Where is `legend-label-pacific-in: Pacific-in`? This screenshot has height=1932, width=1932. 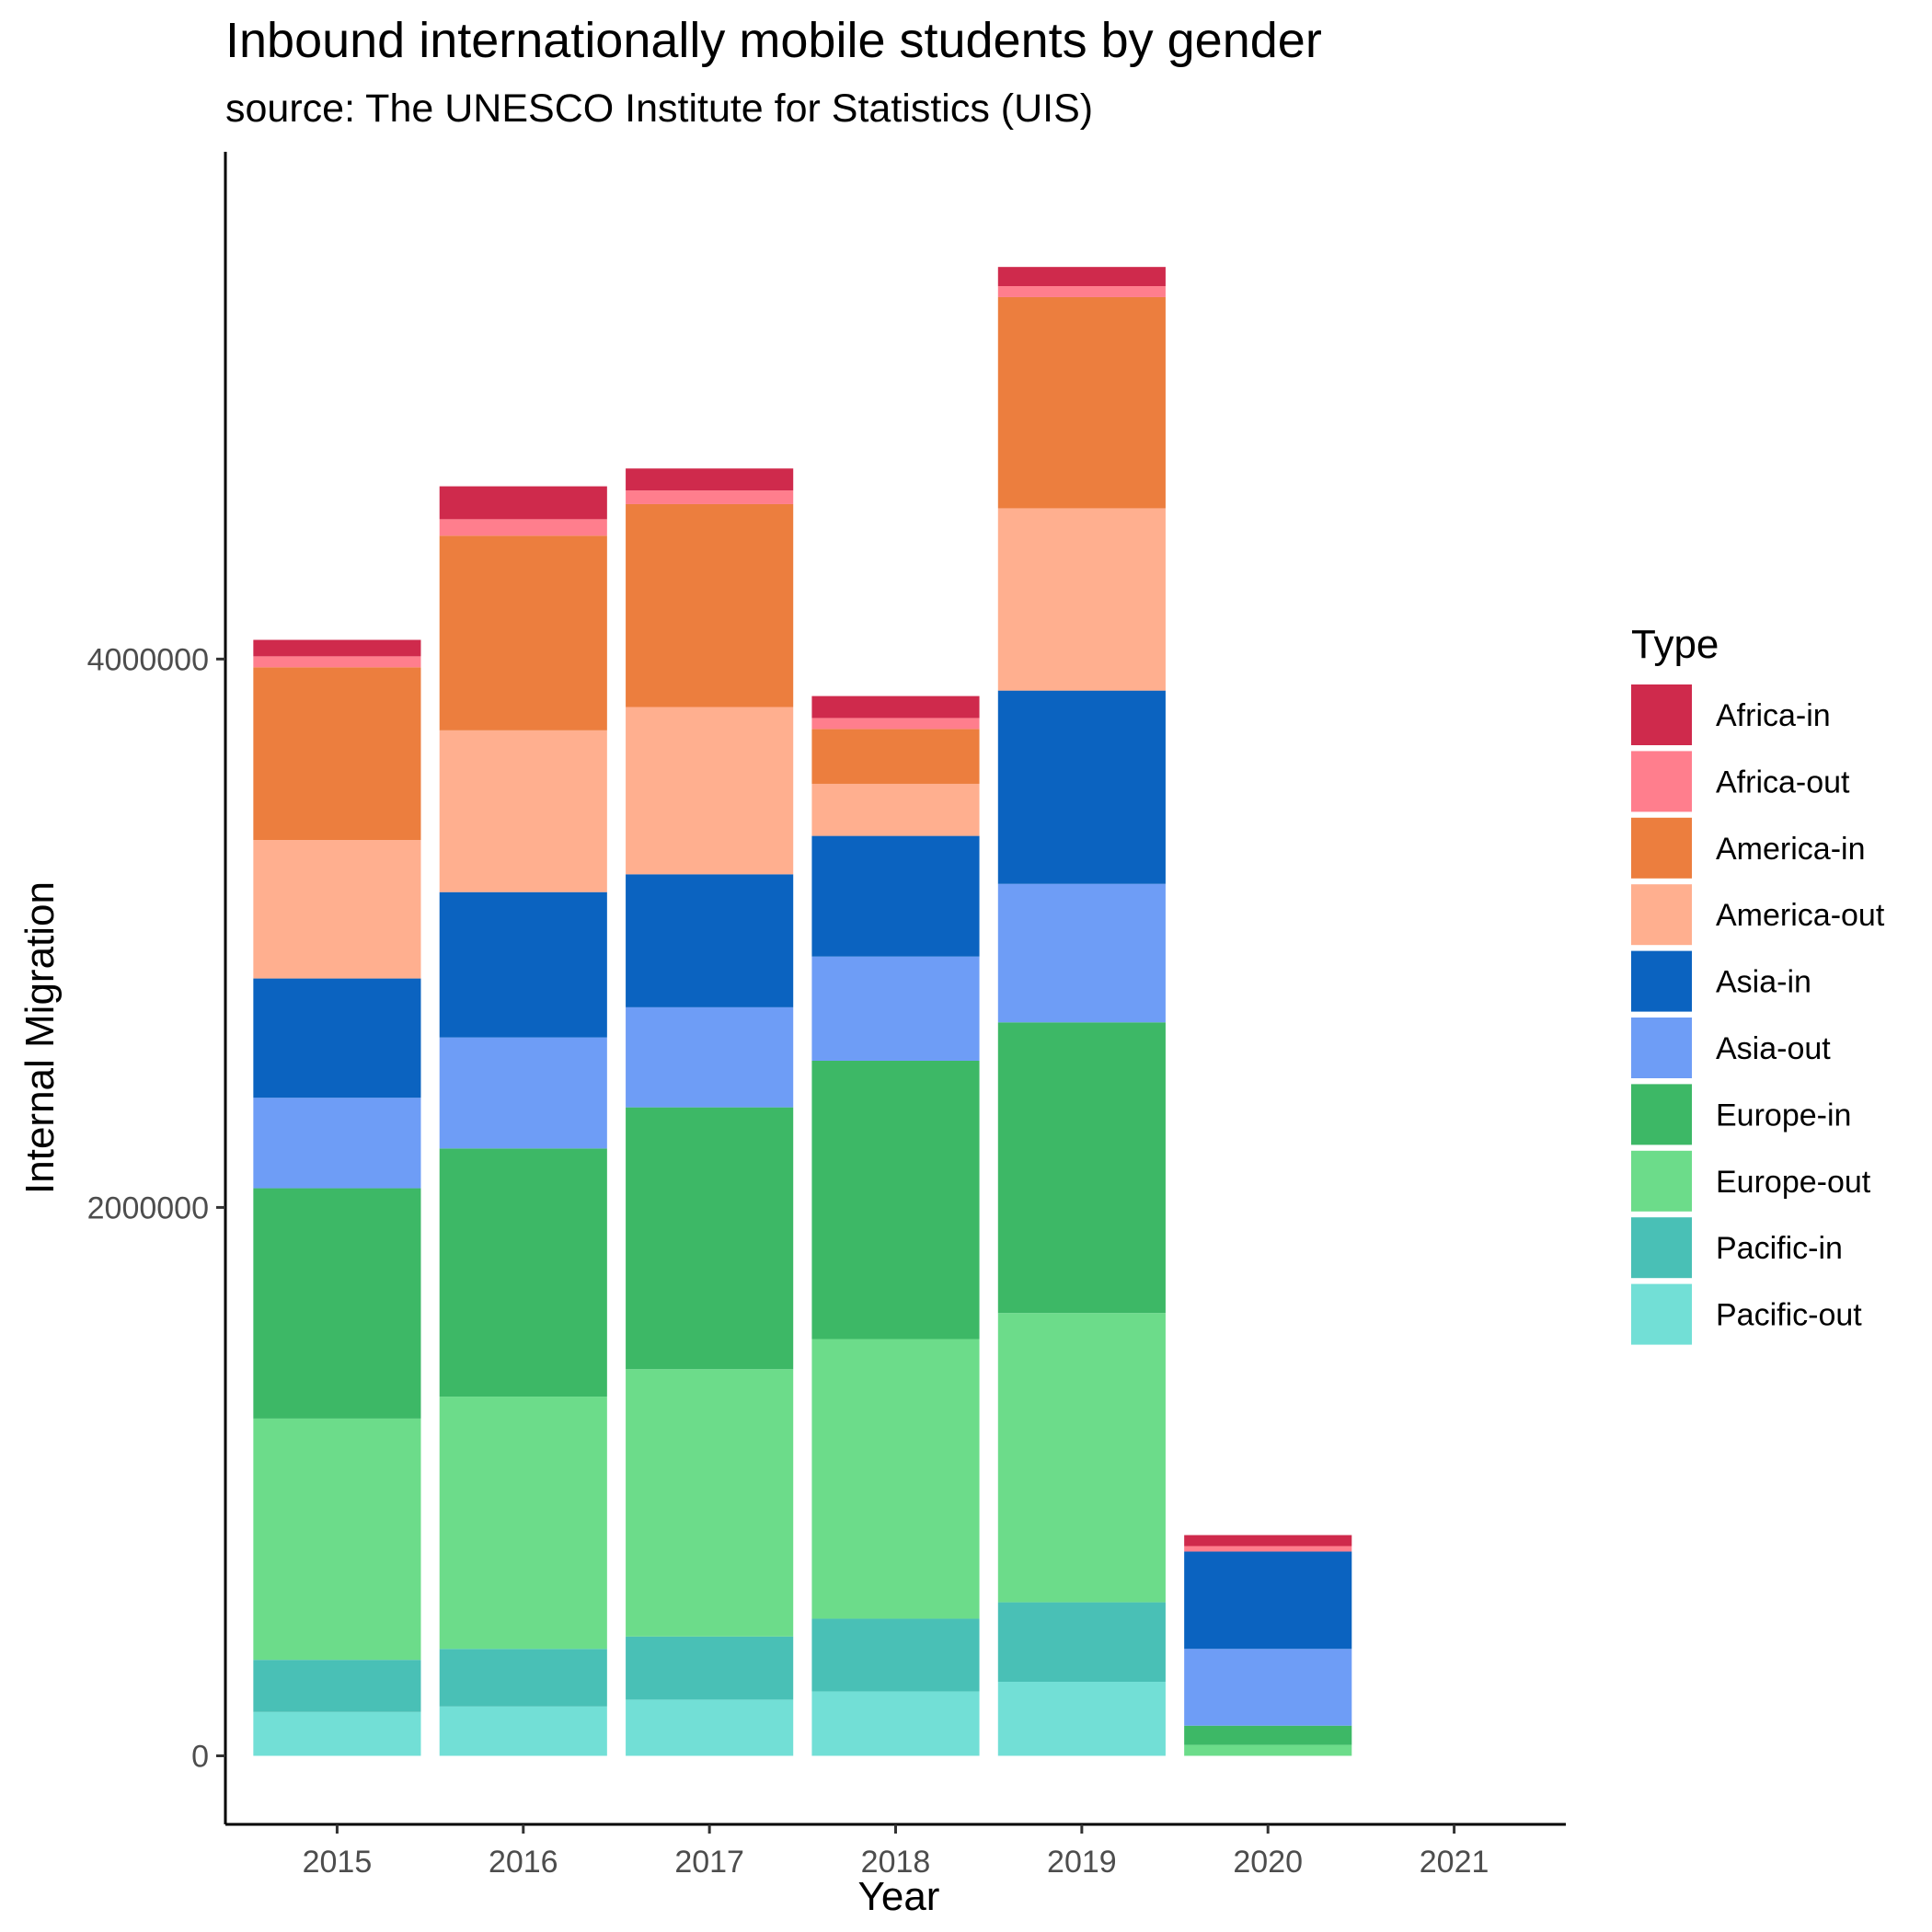
legend-label-pacific-in: Pacific-in is located at coordinates (1779, 1248).